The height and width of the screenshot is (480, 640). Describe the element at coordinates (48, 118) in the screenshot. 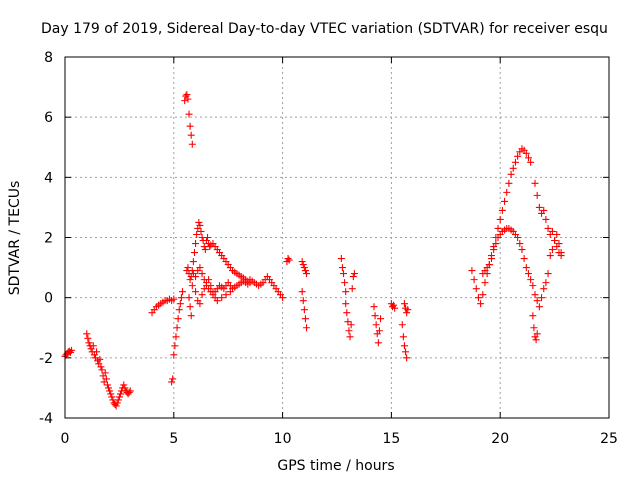

I see `y-tick-label: 6` at that location.